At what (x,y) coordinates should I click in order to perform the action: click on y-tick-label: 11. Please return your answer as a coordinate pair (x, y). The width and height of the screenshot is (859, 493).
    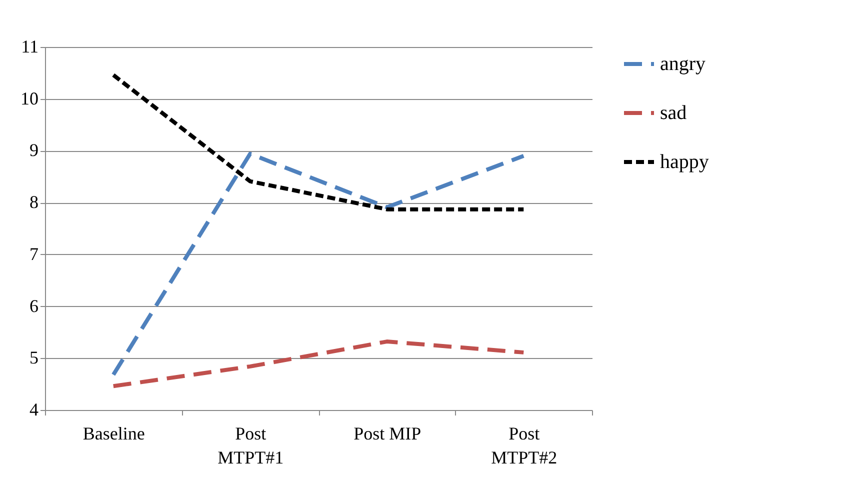
    Looking at the image, I should click on (29, 46).